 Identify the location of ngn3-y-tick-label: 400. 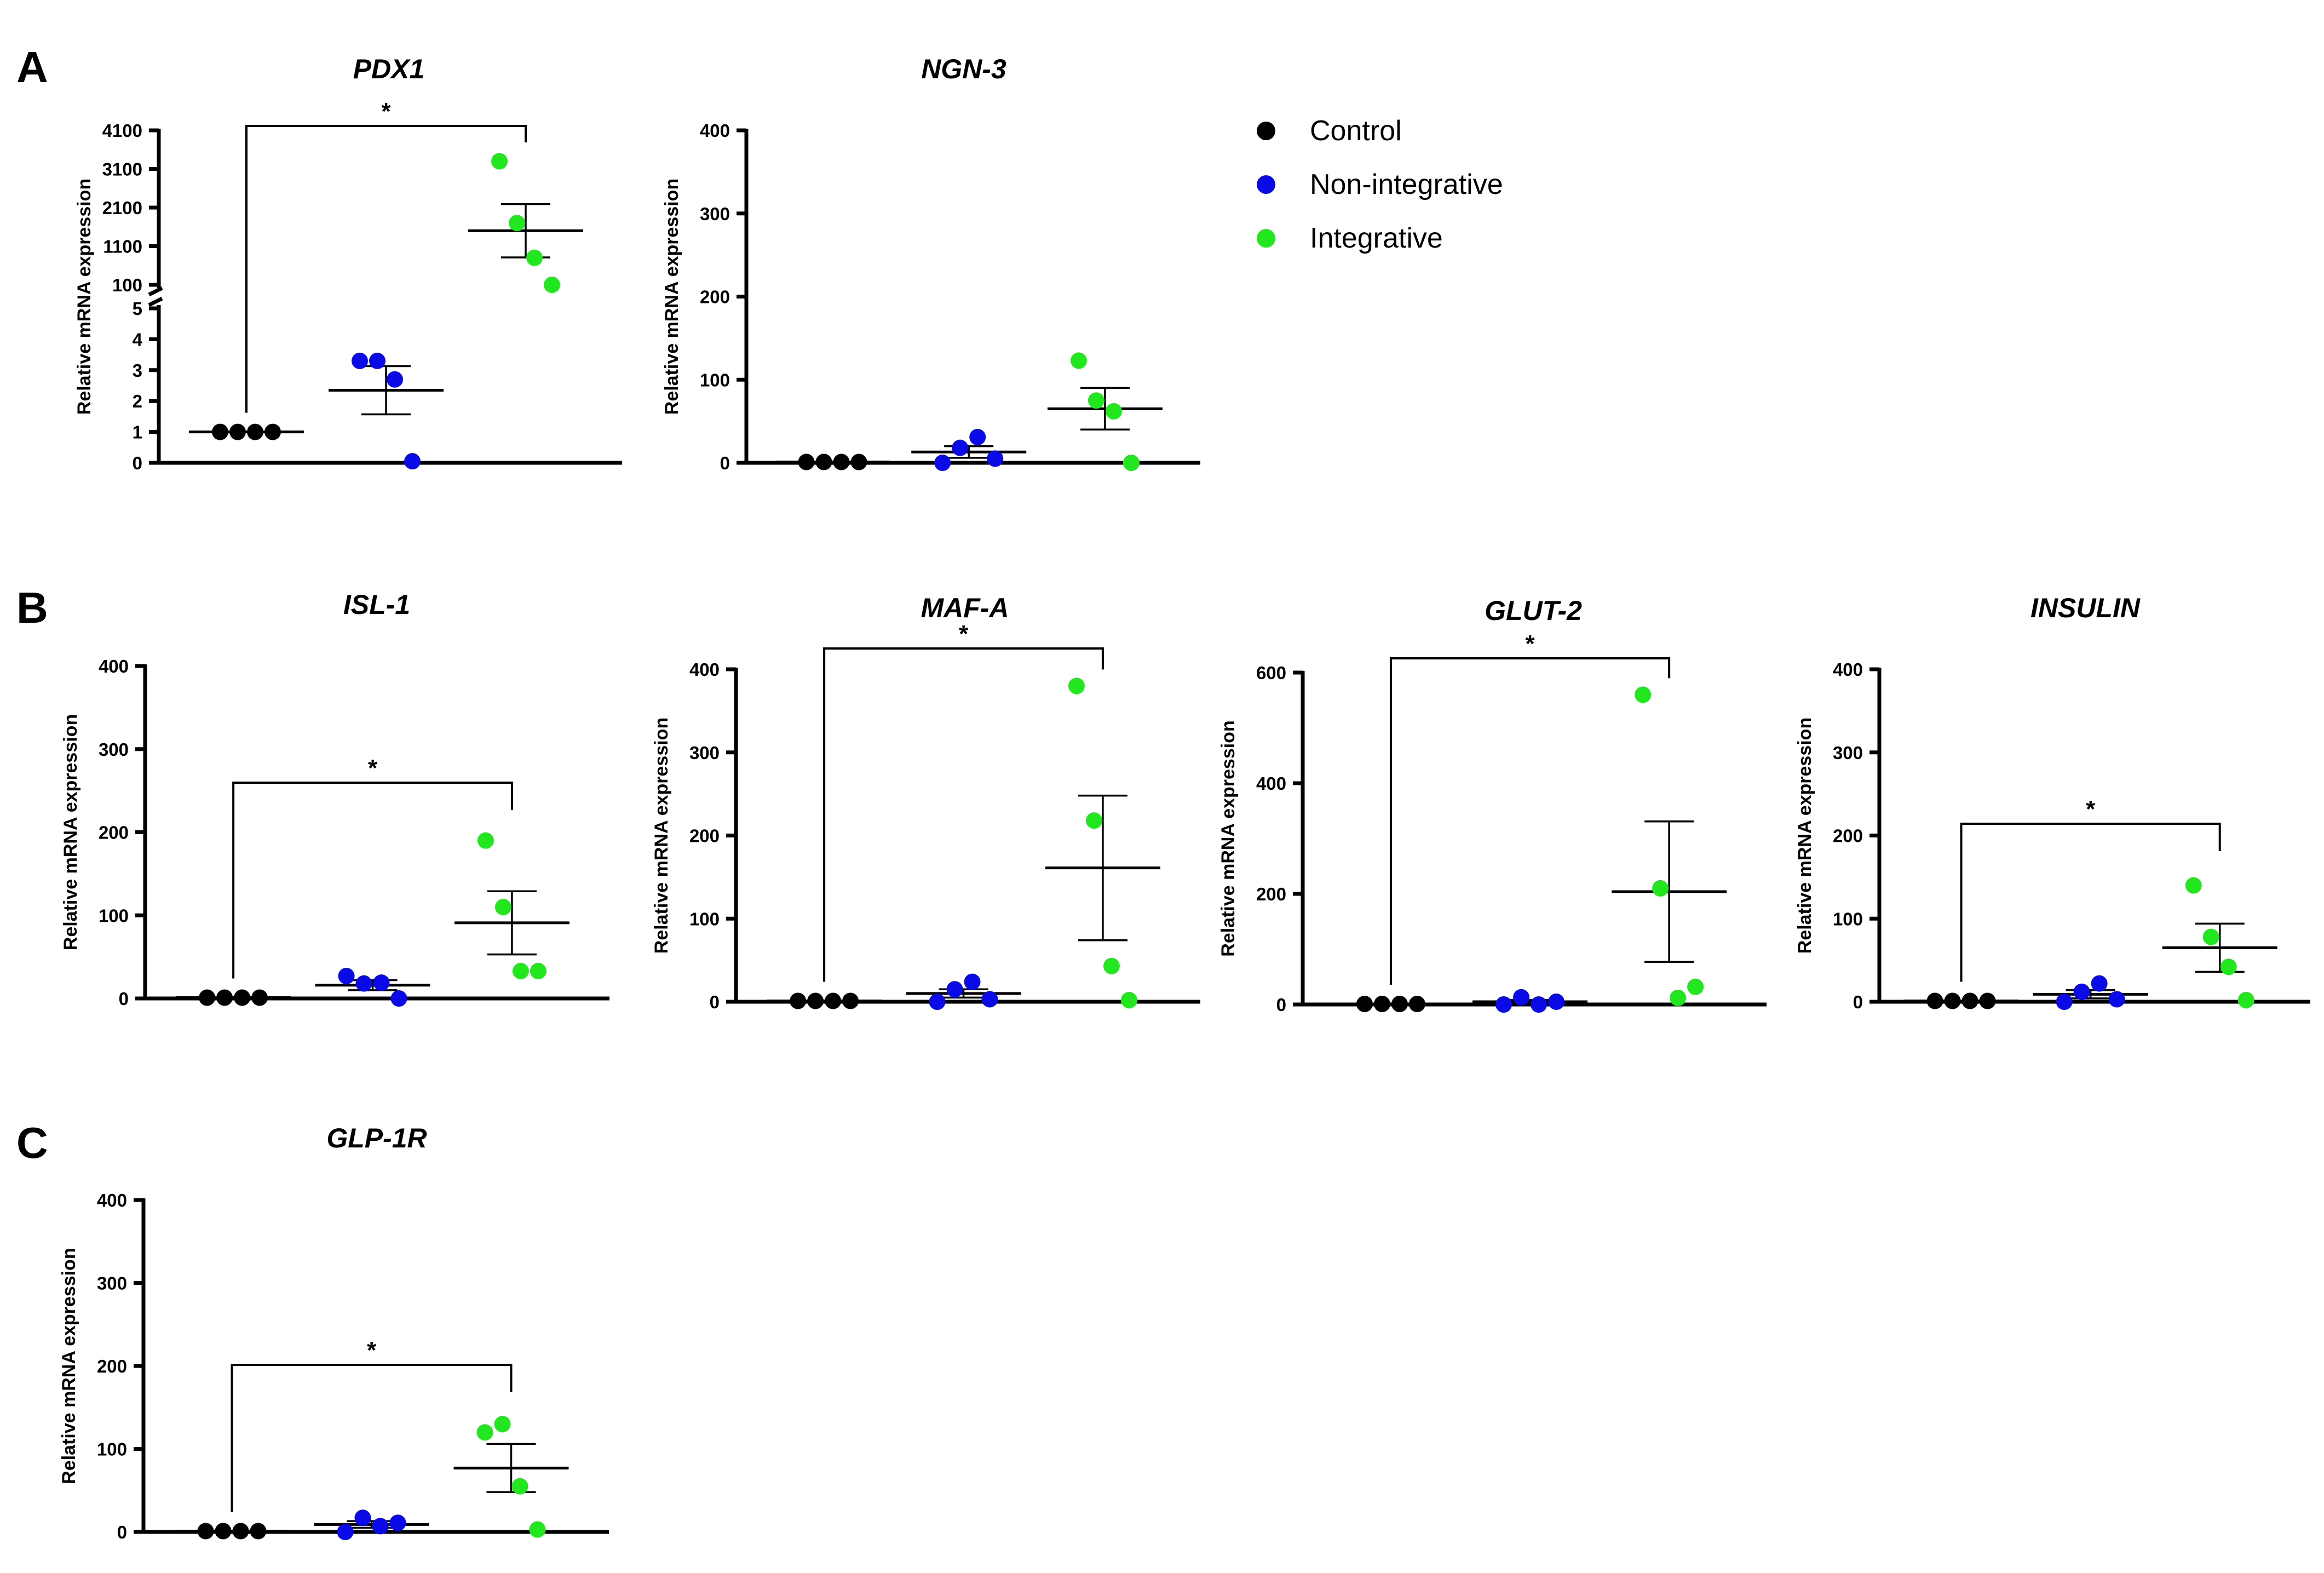
(715, 130).